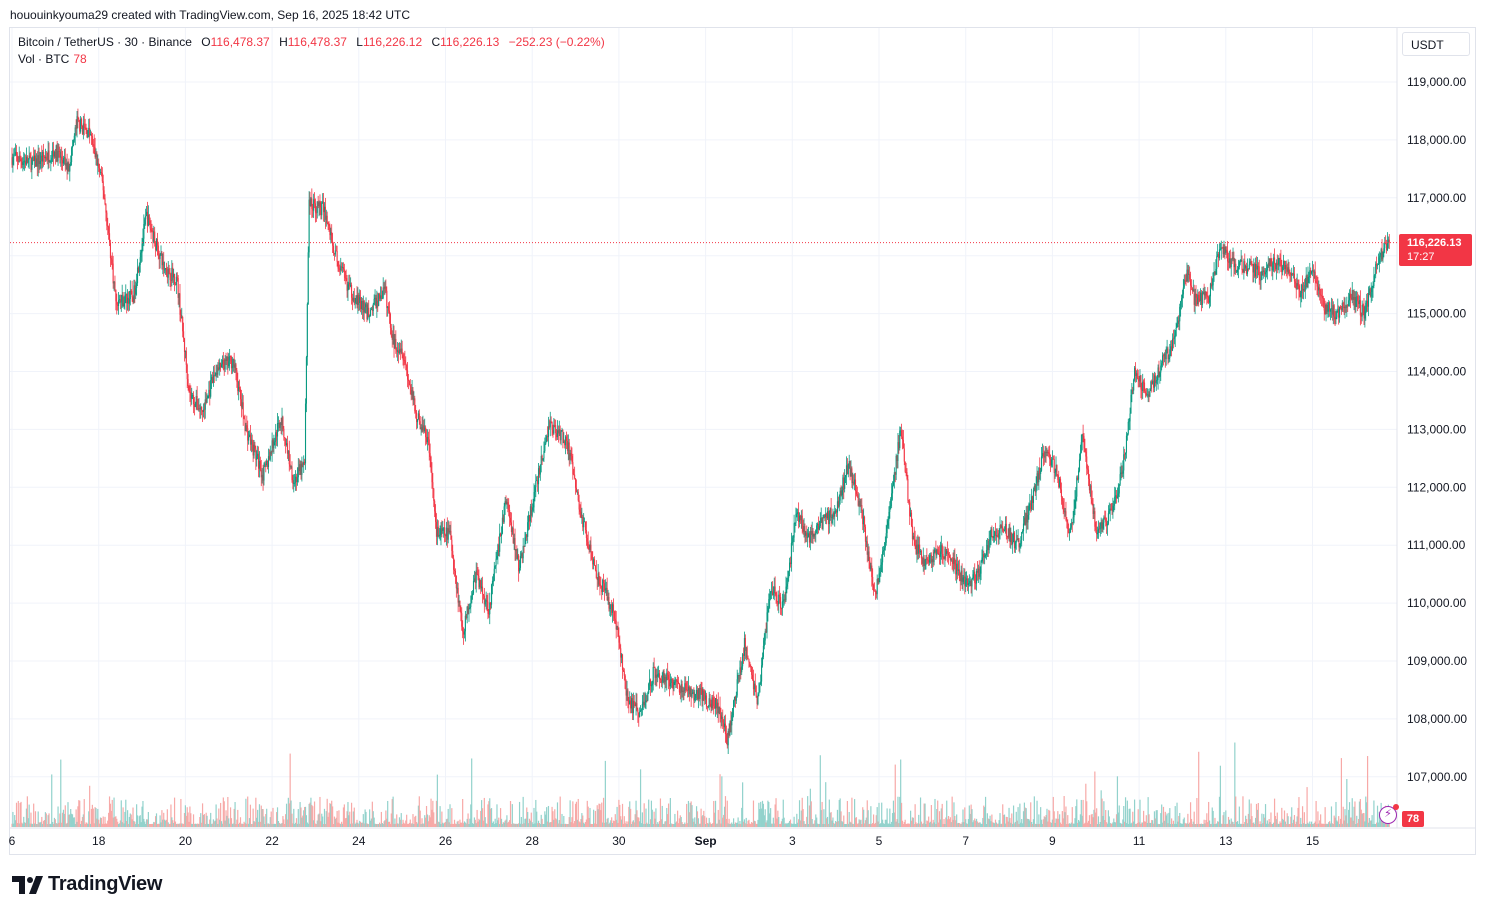 Image resolution: width=1486 pixels, height=915 pixels. What do you see at coordinates (1389, 814) in the screenshot?
I see `lightning-icon: ⚡` at bounding box center [1389, 814].